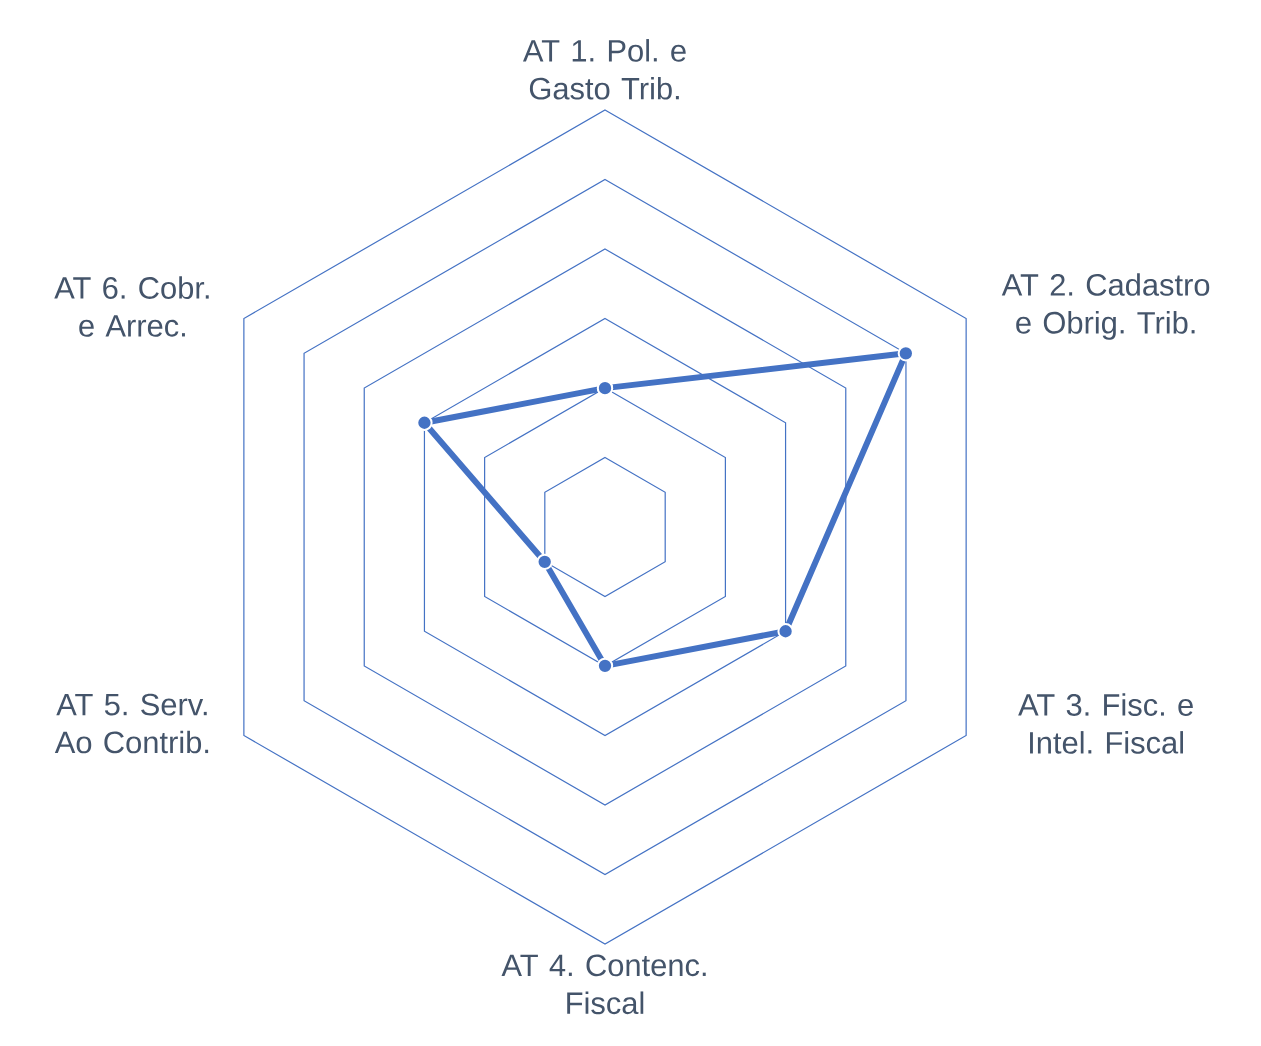  What do you see at coordinates (1105, 306) in the screenshot?
I see `spoke-label: AT 2. Cadastro e Obrig. Trib.` at bounding box center [1105, 306].